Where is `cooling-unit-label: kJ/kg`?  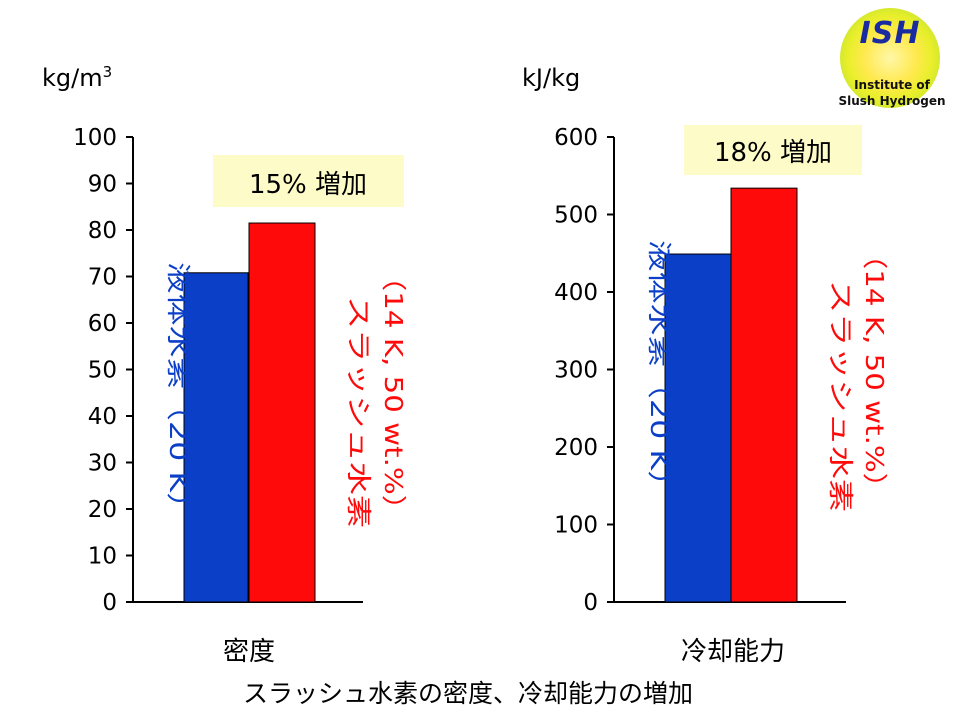
cooling-unit-label: kJ/kg is located at coordinates (551, 78).